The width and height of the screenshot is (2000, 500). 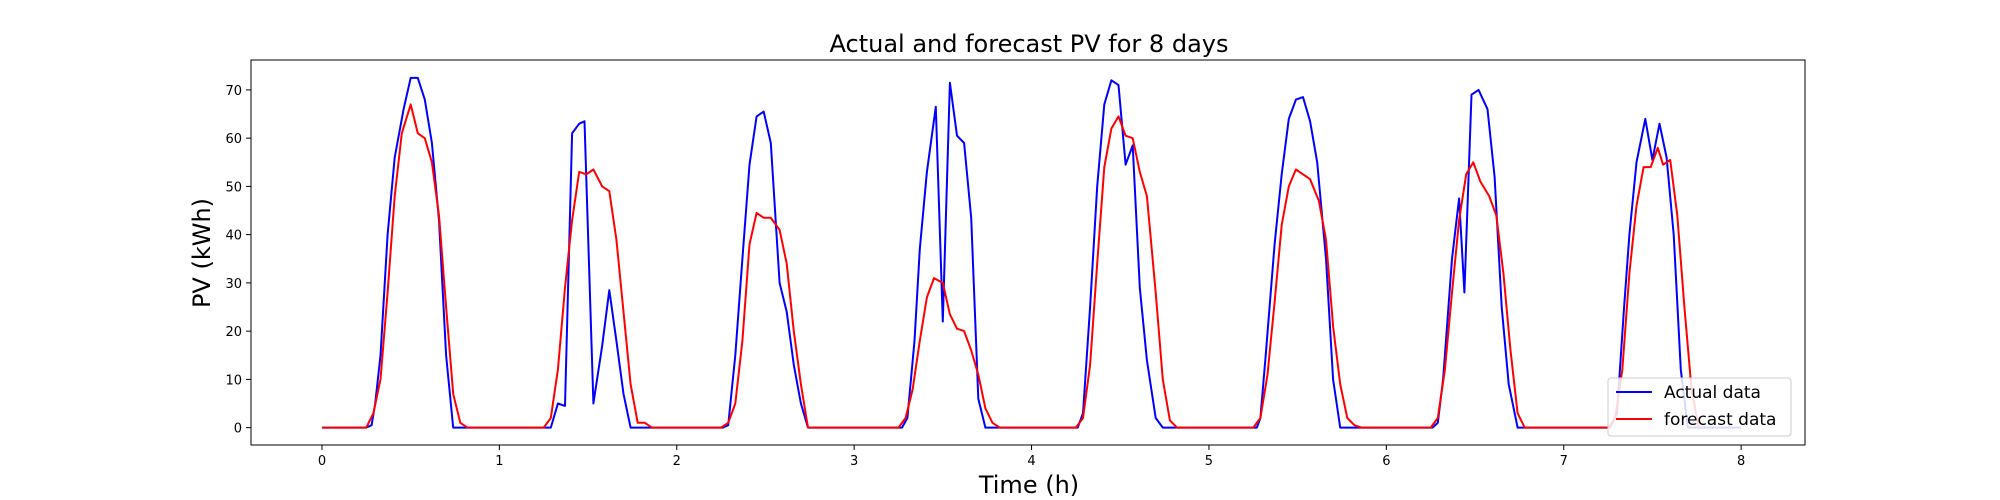 I want to click on x-axis-label: Time (h), so click(x=1028, y=485).